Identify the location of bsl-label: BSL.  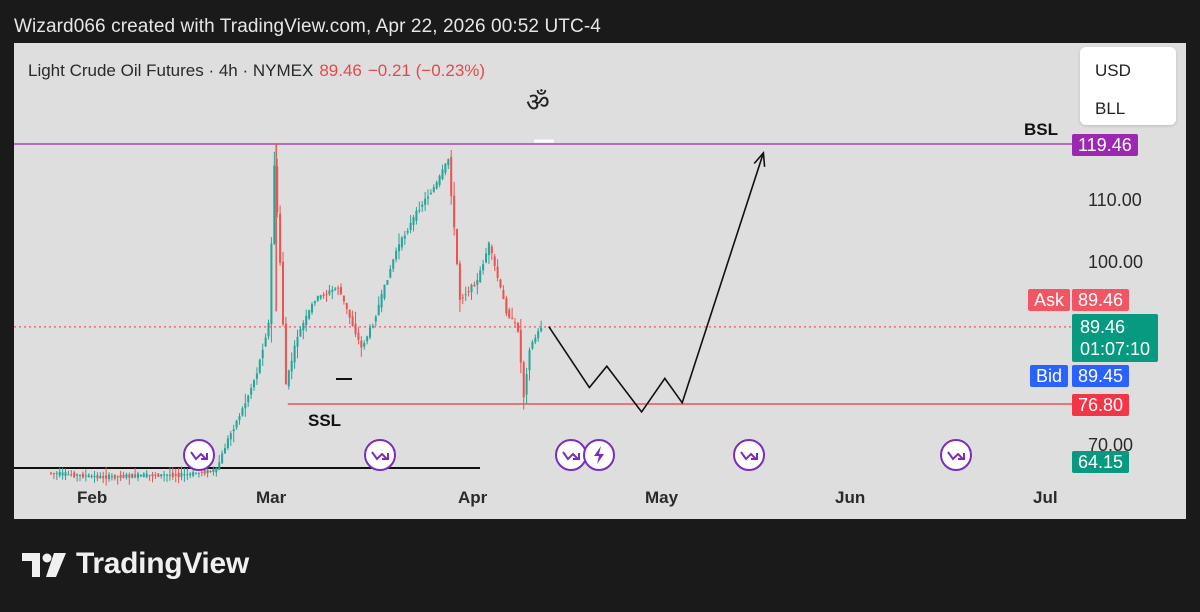
(1041, 129).